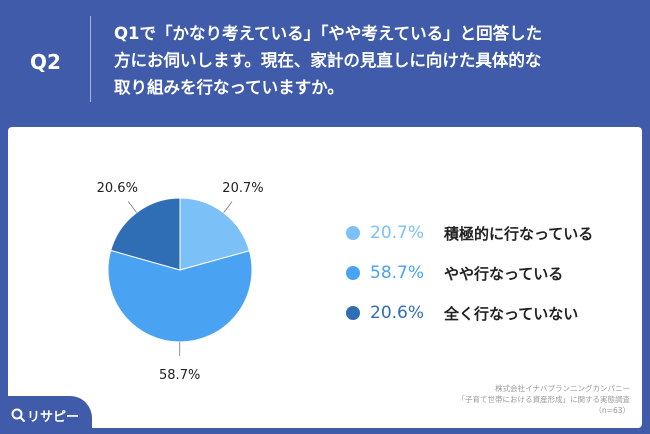  Describe the element at coordinates (229, 87) in the screenshot. I see `question-line: 取り組みを行なっていますか。` at that location.